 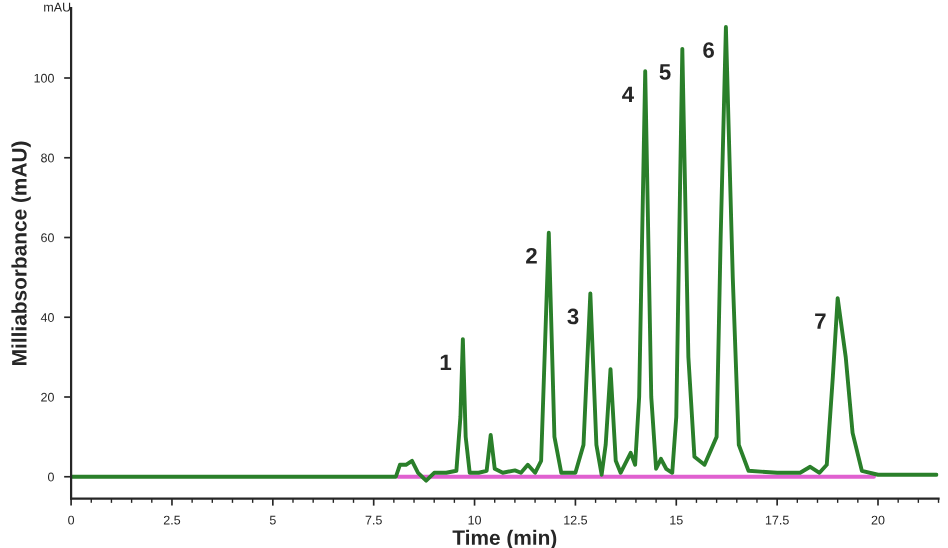 I want to click on annotation: 5, so click(x=665, y=72).